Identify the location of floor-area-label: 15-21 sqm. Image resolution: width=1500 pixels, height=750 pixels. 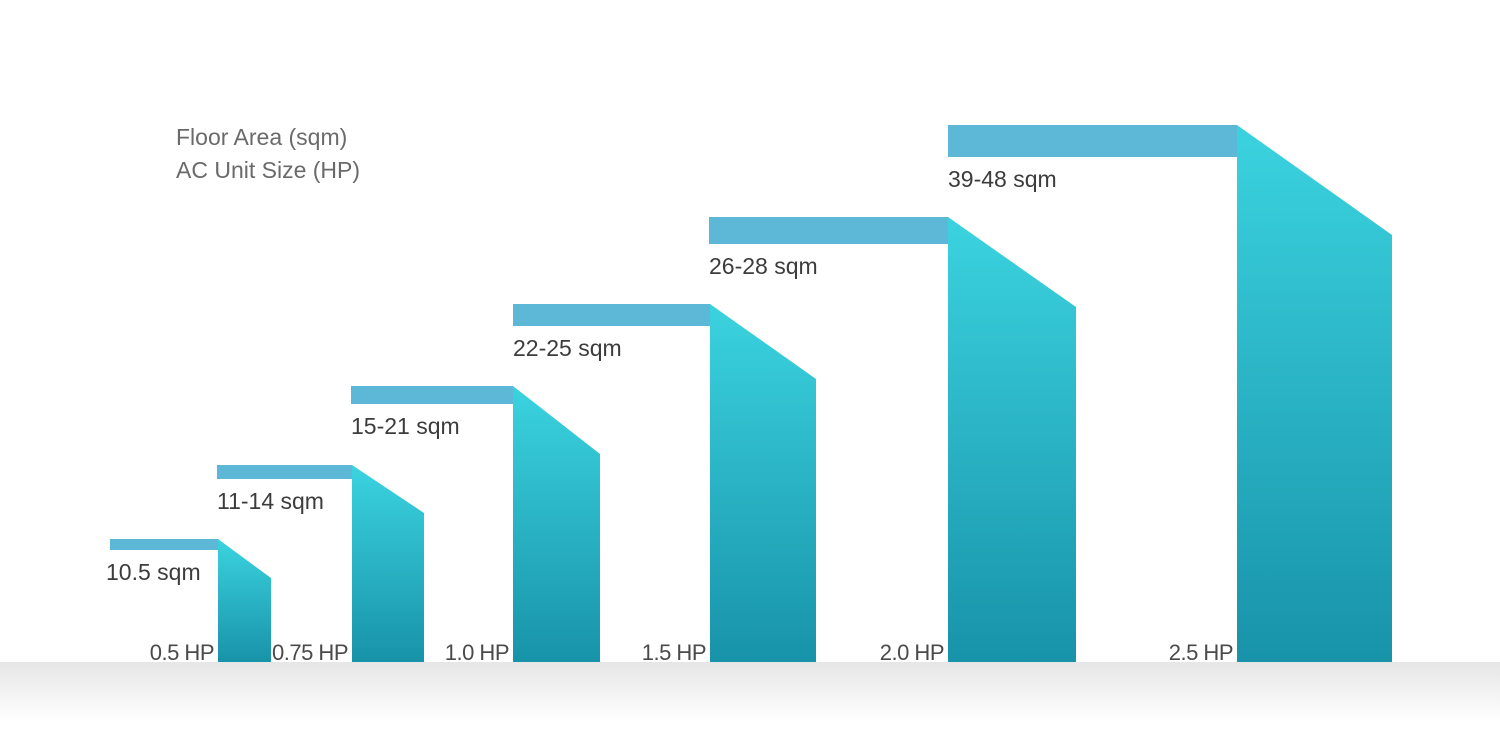
(405, 426).